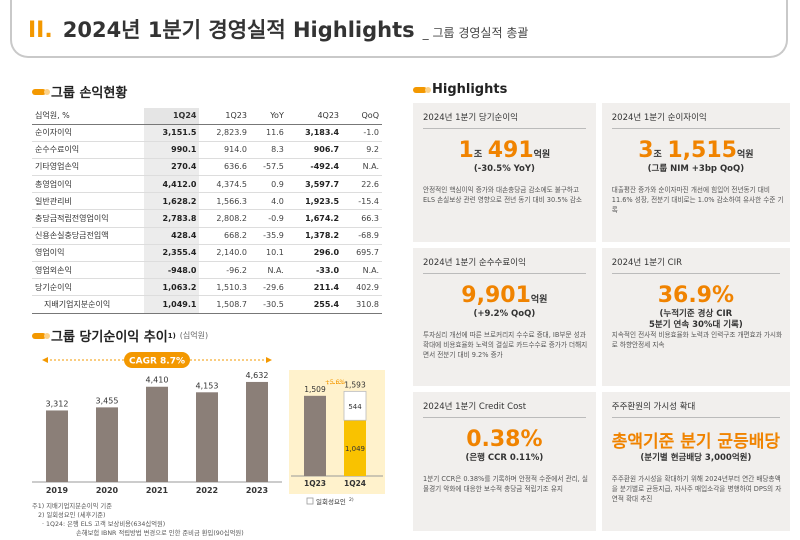  Describe the element at coordinates (207, 236) in the screenshot. I see `table-row: 신용손실충당금전입액 428.4 668.2 -35.9 1,378.2 -68.9` at that location.